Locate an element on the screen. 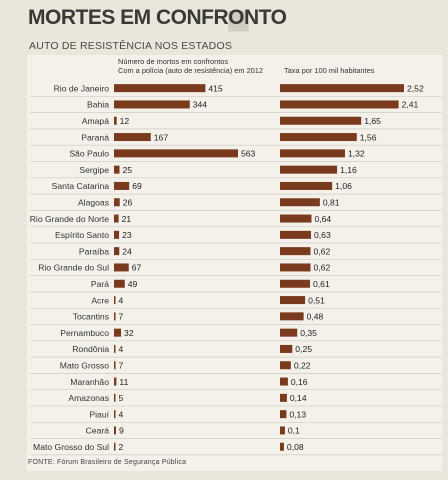  state-label: Paraná is located at coordinates (95, 137).